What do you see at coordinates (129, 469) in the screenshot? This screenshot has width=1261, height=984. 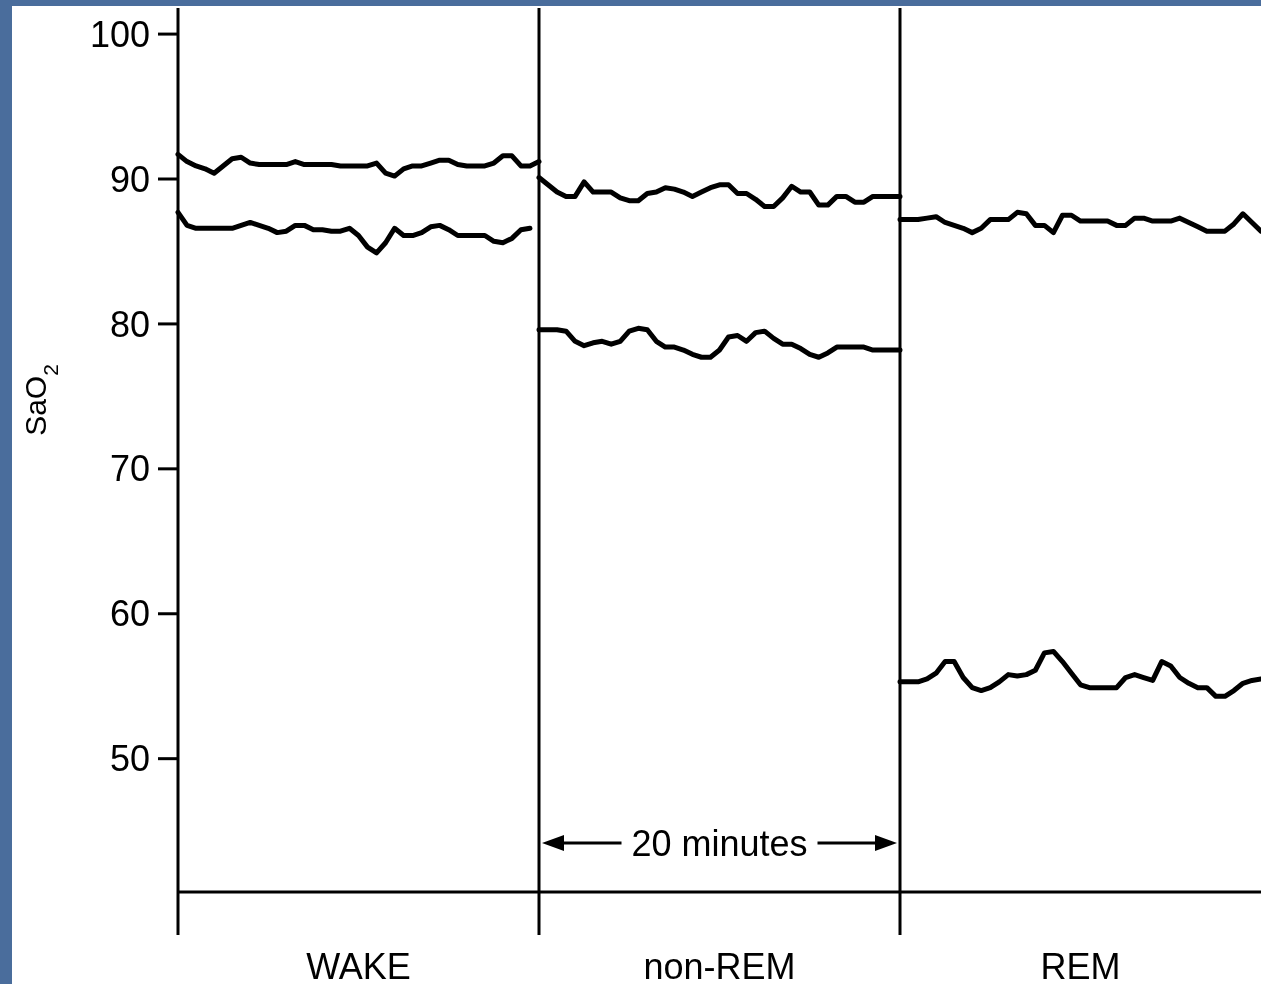 I see `y-tick-label: 70` at bounding box center [129, 469].